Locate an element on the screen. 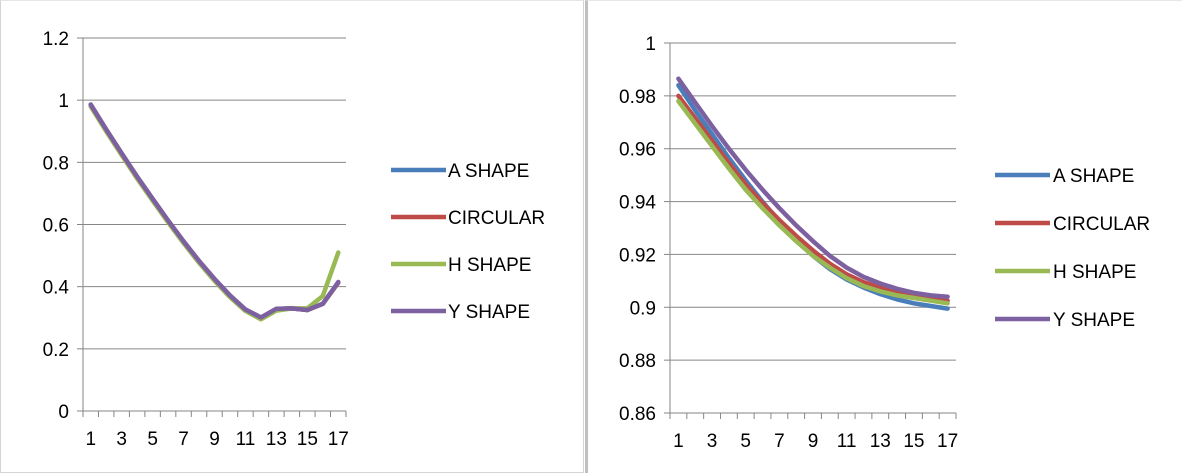 Image resolution: width=1182 pixels, height=473 pixels. y-tick-label: 1.2 is located at coordinates (56, 39).